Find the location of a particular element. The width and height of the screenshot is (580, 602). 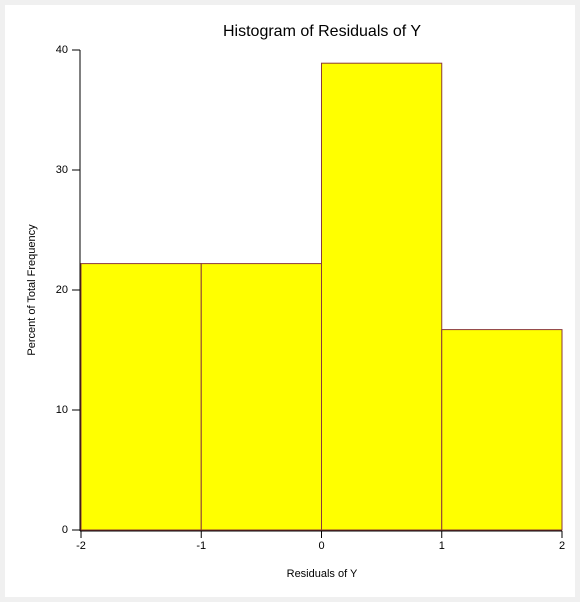

x-tick-label: -1 is located at coordinates (201, 546).